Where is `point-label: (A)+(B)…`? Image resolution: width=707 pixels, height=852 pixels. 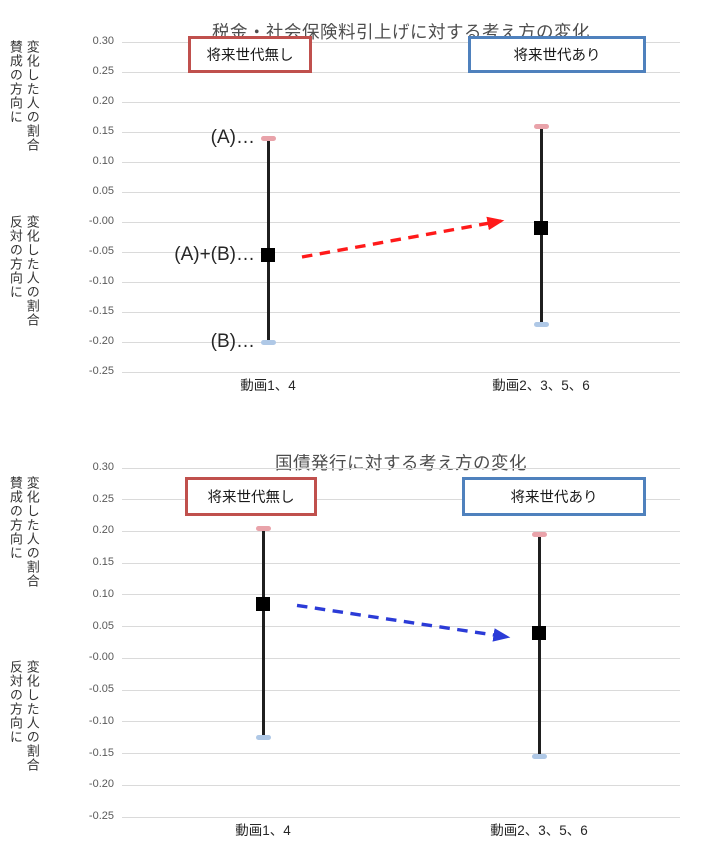
point-label: (A)+(B)… is located at coordinates (214, 254).